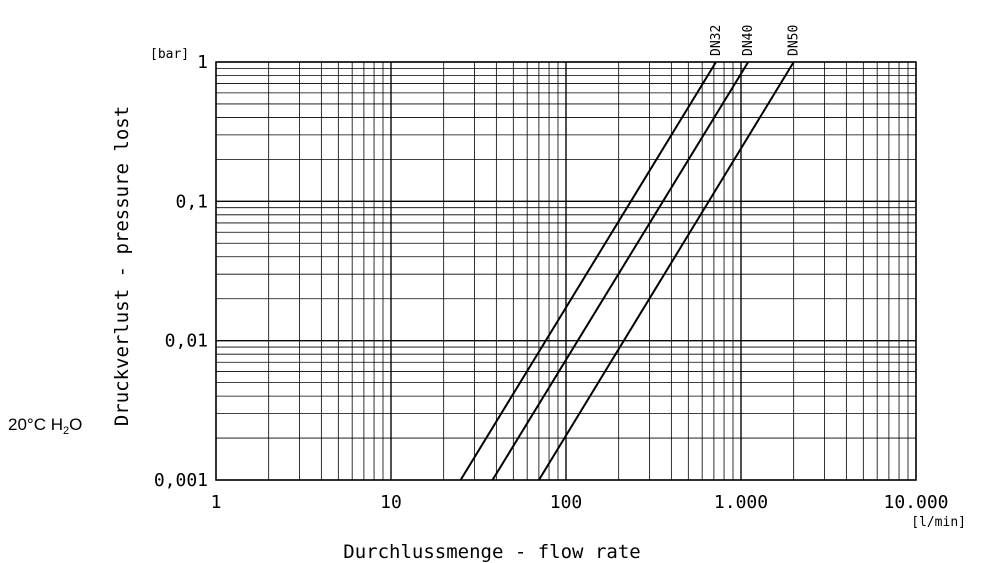  What do you see at coordinates (75, 424) in the screenshot?
I see `medium-note-tail: O` at bounding box center [75, 424].